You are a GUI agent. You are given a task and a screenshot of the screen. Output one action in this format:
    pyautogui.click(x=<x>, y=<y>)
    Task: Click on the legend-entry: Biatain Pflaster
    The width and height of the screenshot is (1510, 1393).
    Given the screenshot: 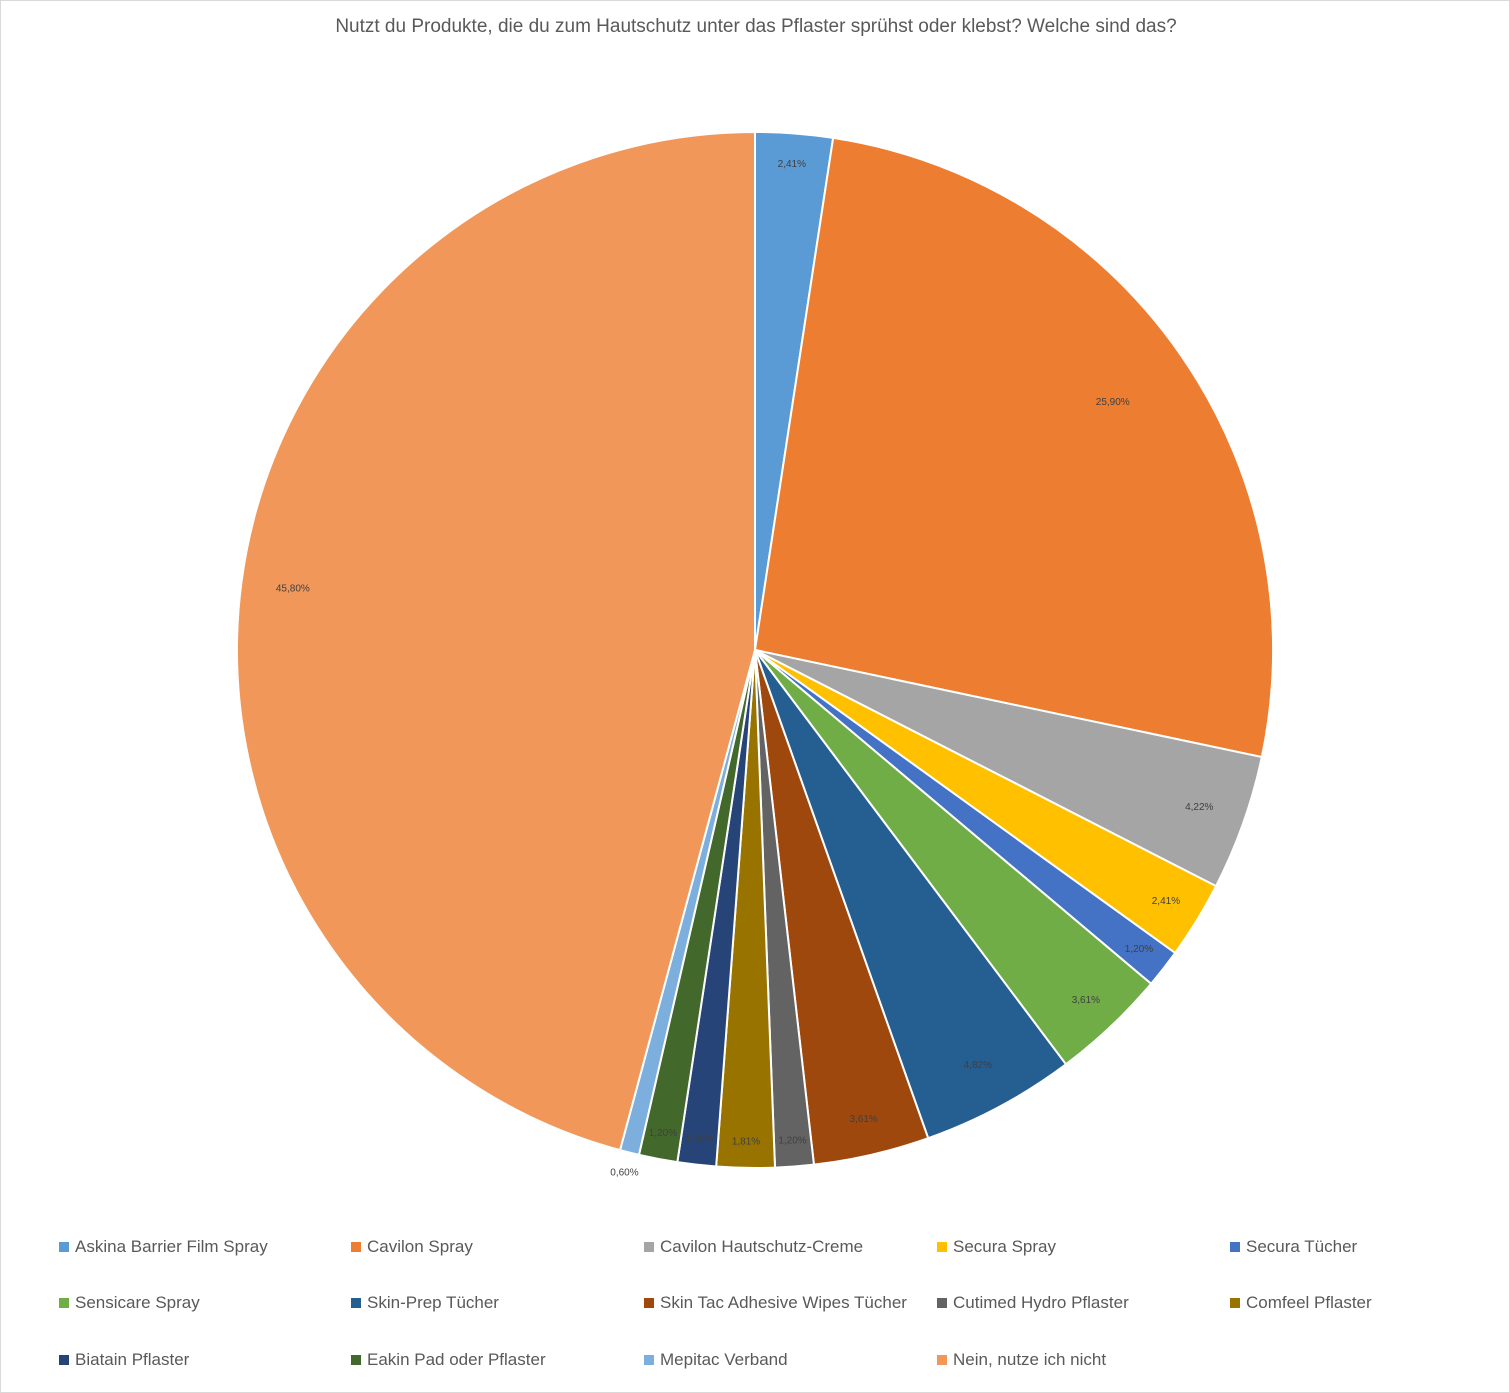 What is the action you would take?
    pyautogui.click(x=124, y=1360)
    